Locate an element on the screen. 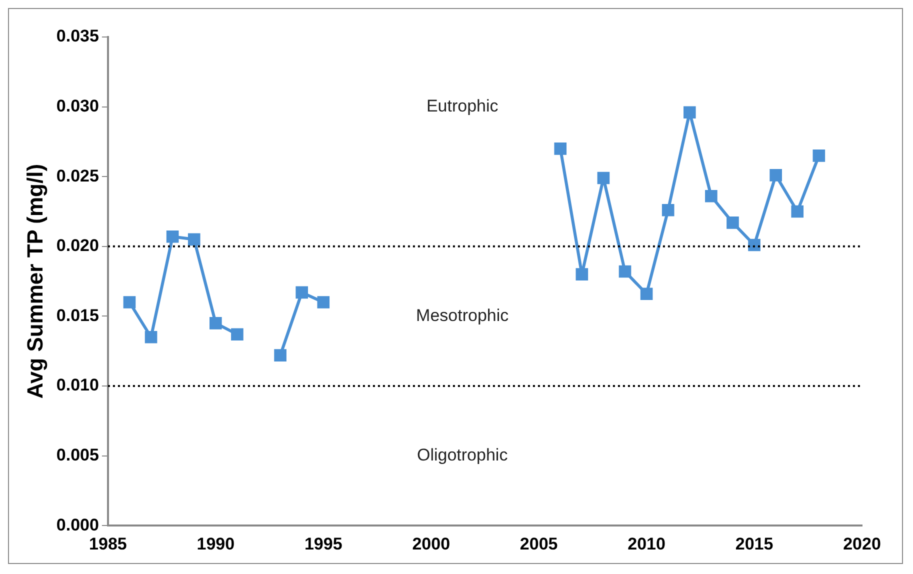 The image size is (913, 574). annotation: Eutrophic is located at coordinates (462, 106).